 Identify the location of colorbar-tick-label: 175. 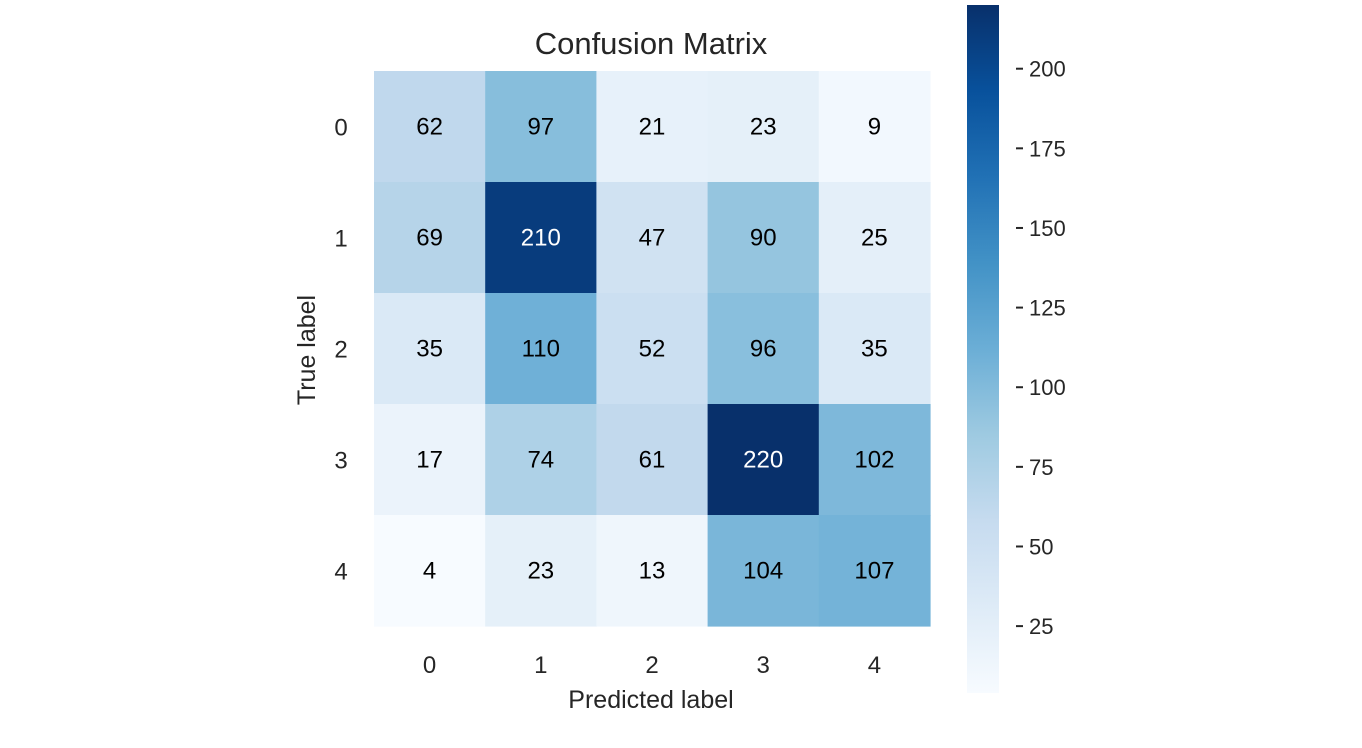
(1047, 148).